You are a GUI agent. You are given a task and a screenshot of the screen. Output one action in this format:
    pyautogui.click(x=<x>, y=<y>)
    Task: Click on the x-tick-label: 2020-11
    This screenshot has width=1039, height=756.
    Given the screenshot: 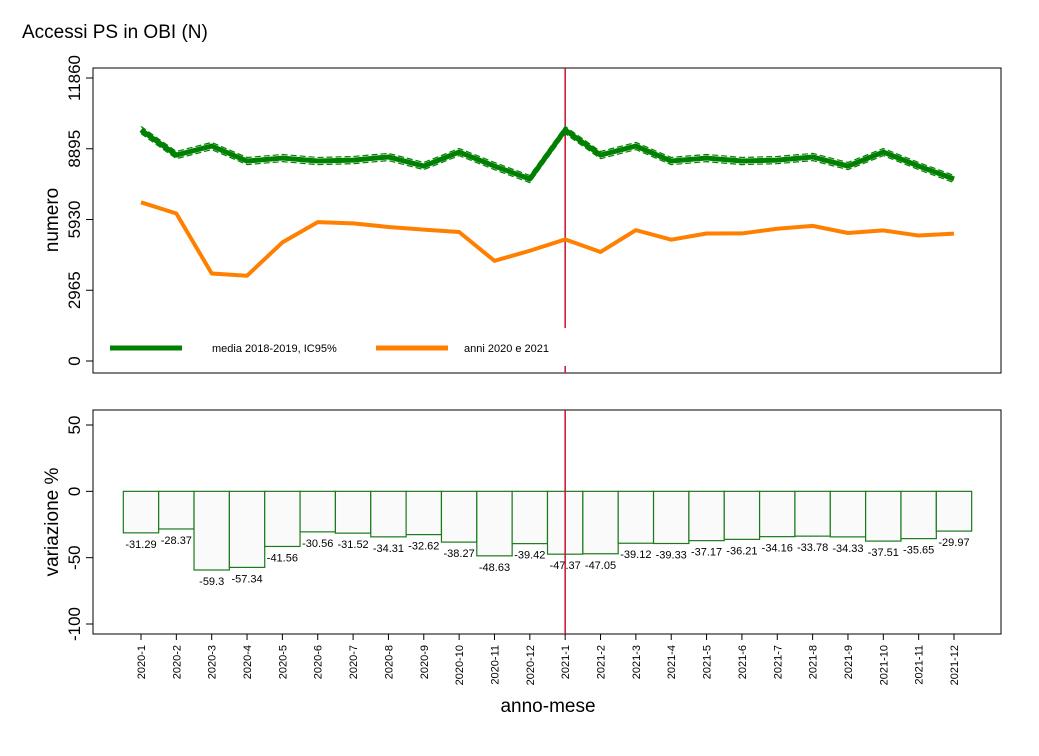 What is the action you would take?
    pyautogui.click(x=495, y=665)
    